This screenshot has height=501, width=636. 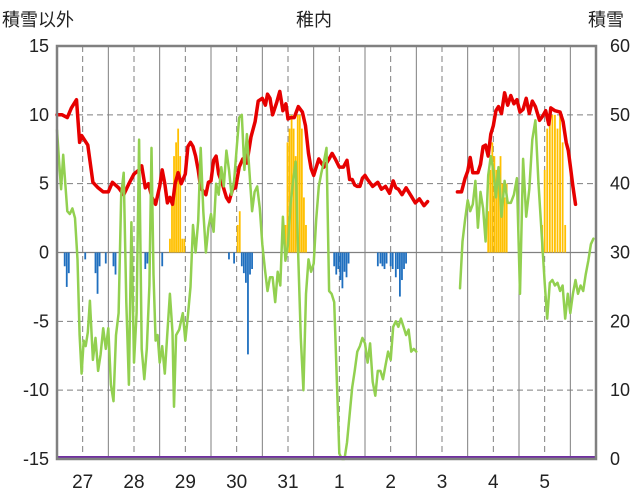 I want to click on right-y-tick-label: 20, so click(x=620, y=321).